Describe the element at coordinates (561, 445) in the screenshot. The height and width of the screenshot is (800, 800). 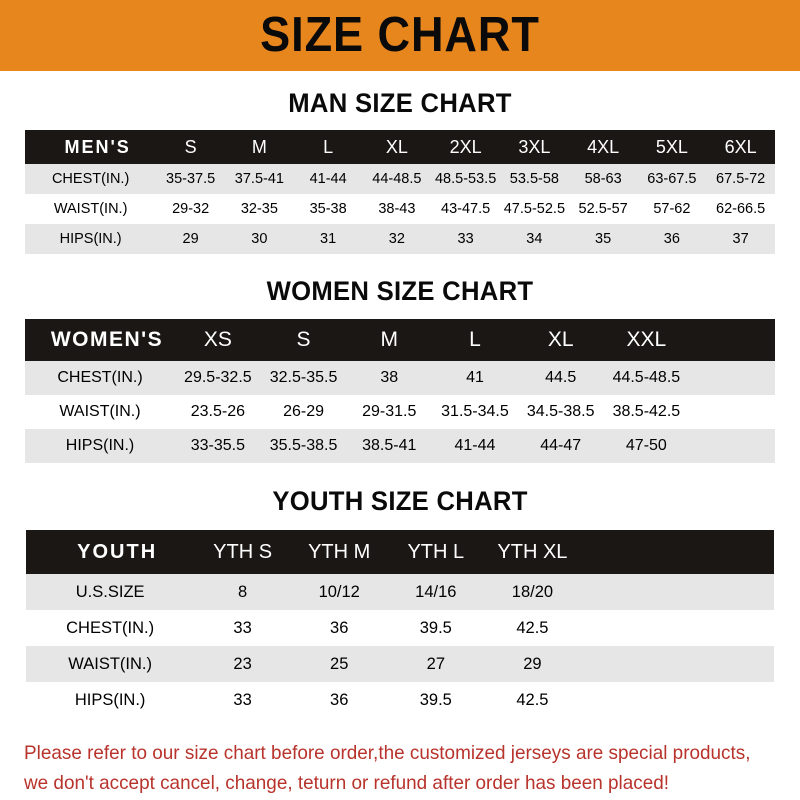
I see `table-cell: 44-47` at that location.